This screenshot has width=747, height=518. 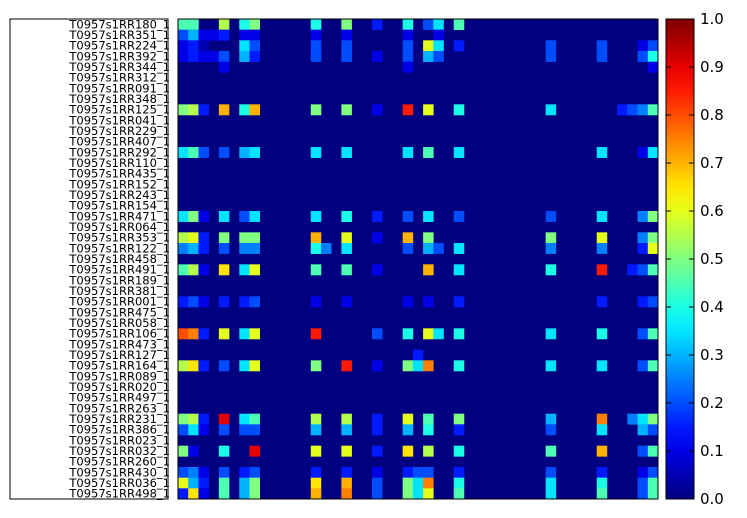 I want to click on row-label: T0957s1RR224_1, so click(x=119, y=46).